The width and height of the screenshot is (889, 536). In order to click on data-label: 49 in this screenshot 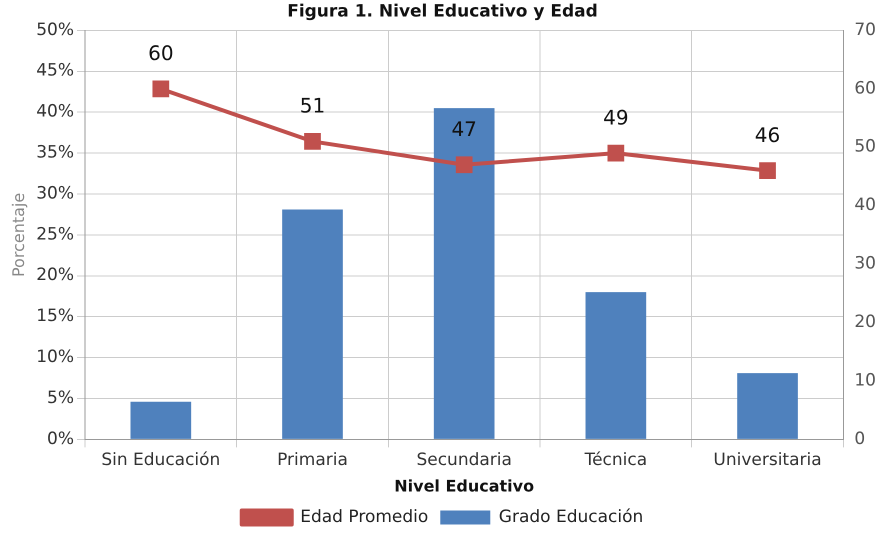, I will do `click(616, 117)`.